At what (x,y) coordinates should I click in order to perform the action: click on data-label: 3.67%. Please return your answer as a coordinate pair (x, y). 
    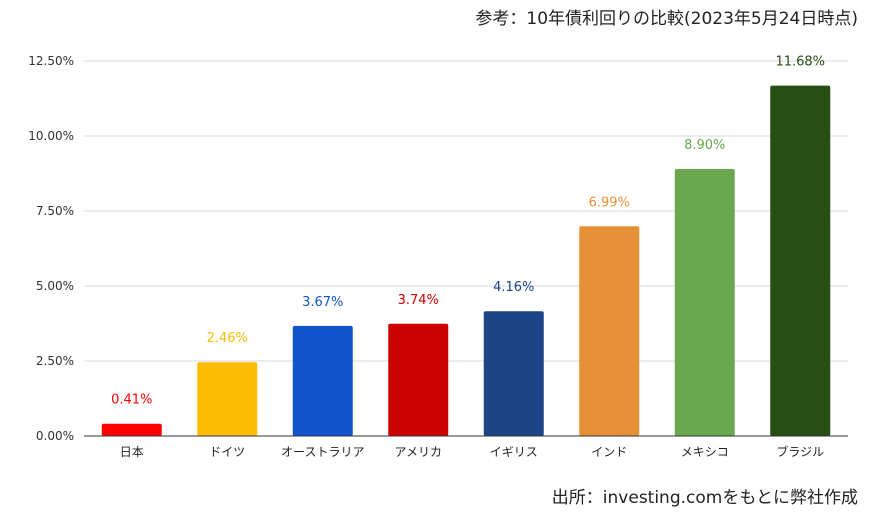
    Looking at the image, I should click on (322, 302).